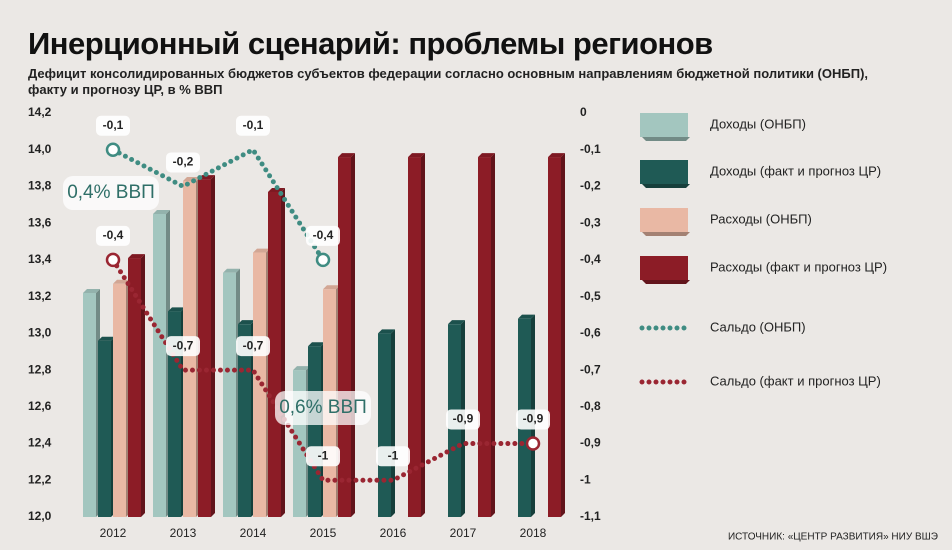 This screenshot has width=952, height=550. What do you see at coordinates (40, 186) in the screenshot?
I see `y-tick-label: 13,8` at bounding box center [40, 186].